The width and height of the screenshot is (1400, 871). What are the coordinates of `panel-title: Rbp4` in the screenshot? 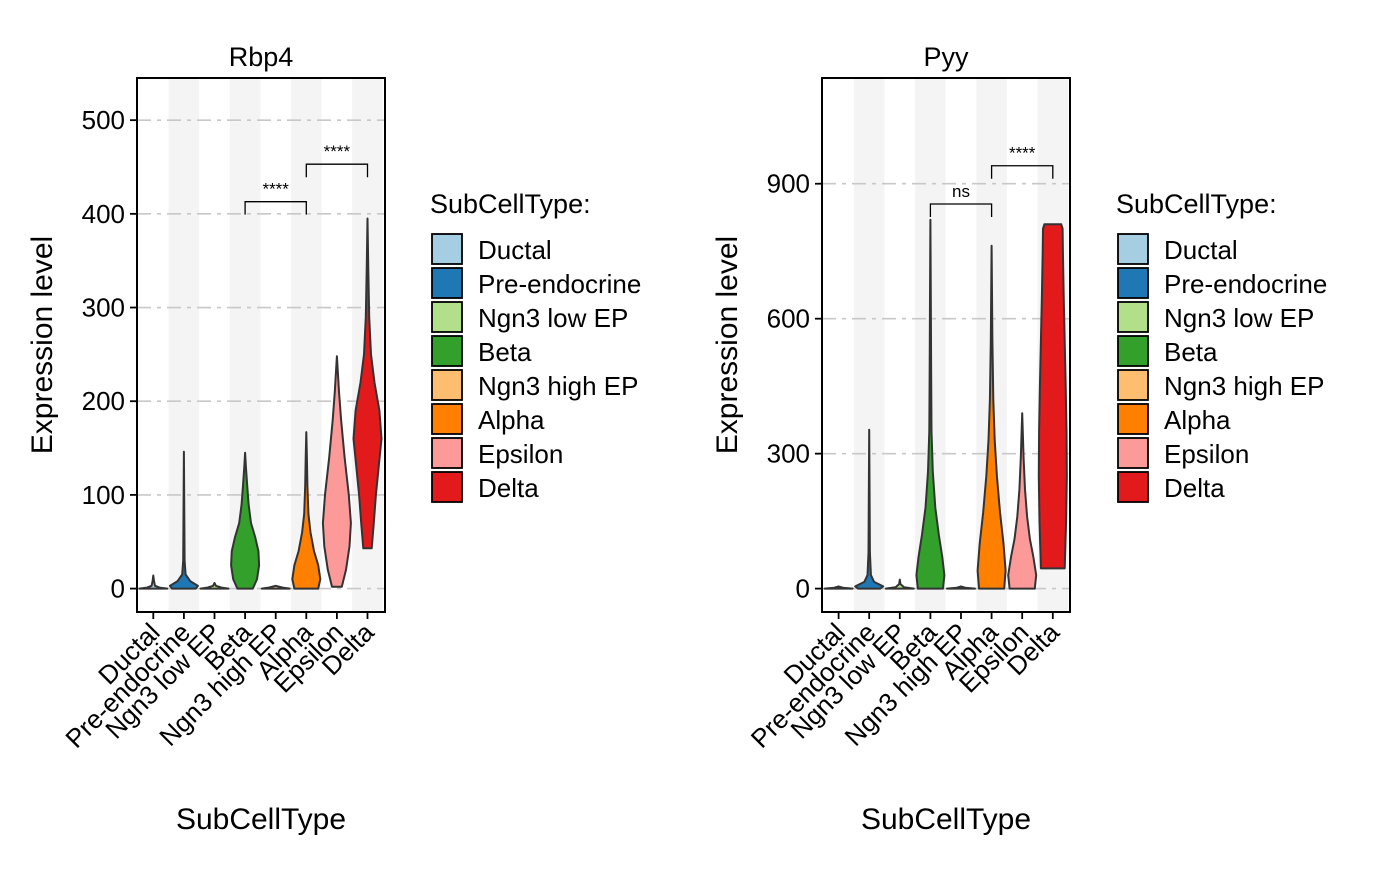 It's located at (261, 57).